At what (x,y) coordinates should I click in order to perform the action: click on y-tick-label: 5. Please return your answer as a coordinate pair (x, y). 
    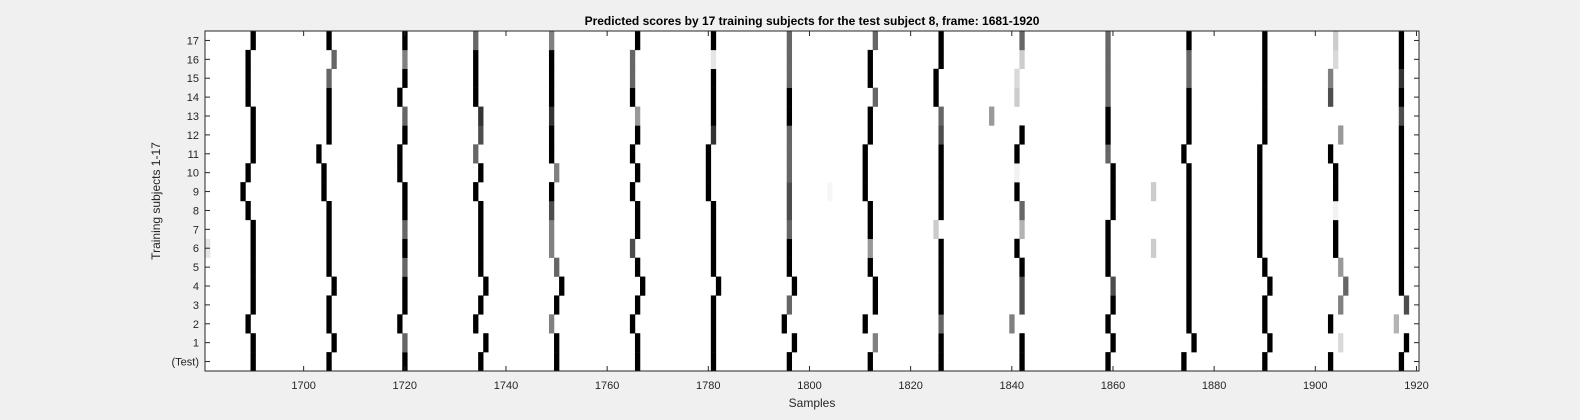
    Looking at the image, I should click on (196, 268).